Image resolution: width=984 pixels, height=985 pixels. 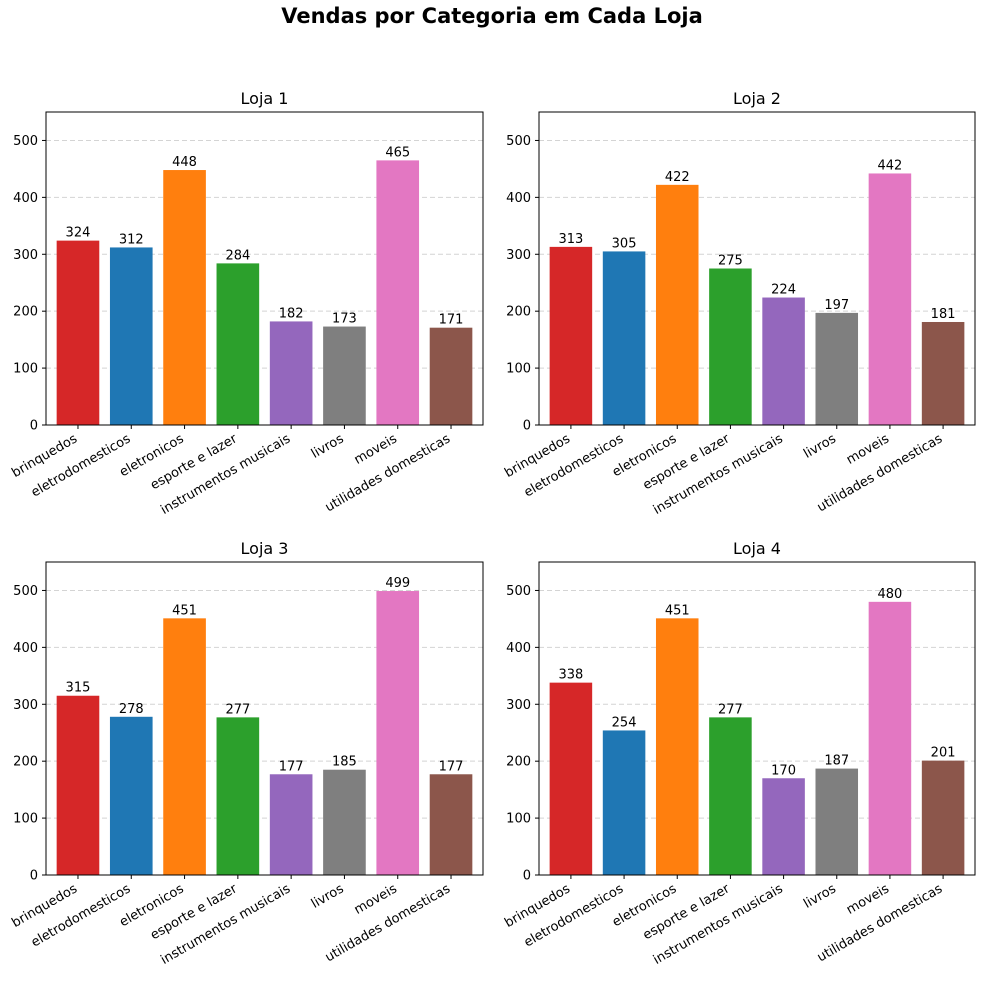 What do you see at coordinates (291, 313) in the screenshot?
I see `bar-value-label: 182` at bounding box center [291, 313].